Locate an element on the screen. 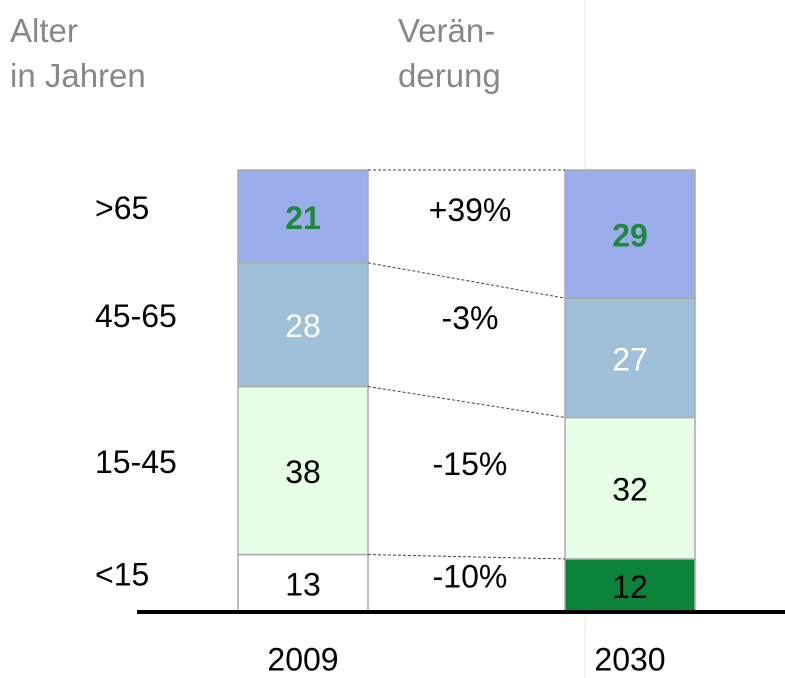 Image resolution: width=785 pixels, height=678 pixels. change-label: -10% is located at coordinates (470, 577).